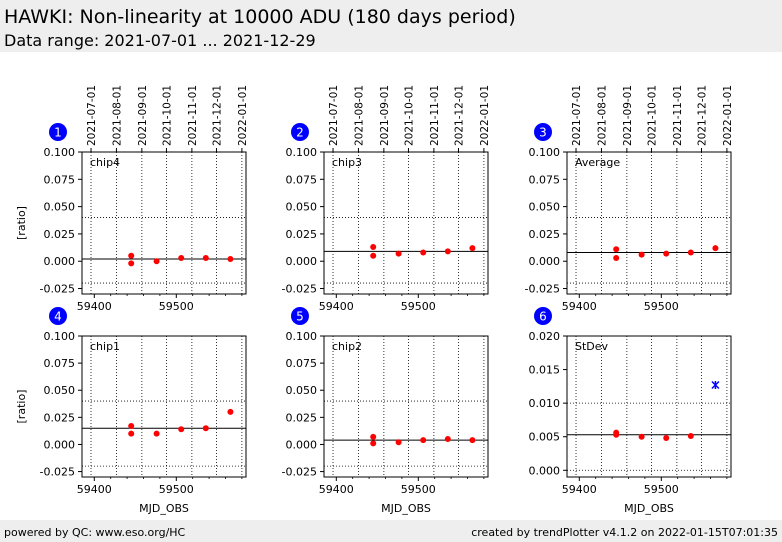  Describe the element at coordinates (545, 336) in the screenshot. I see `y-tick-label: 0.020` at that location.